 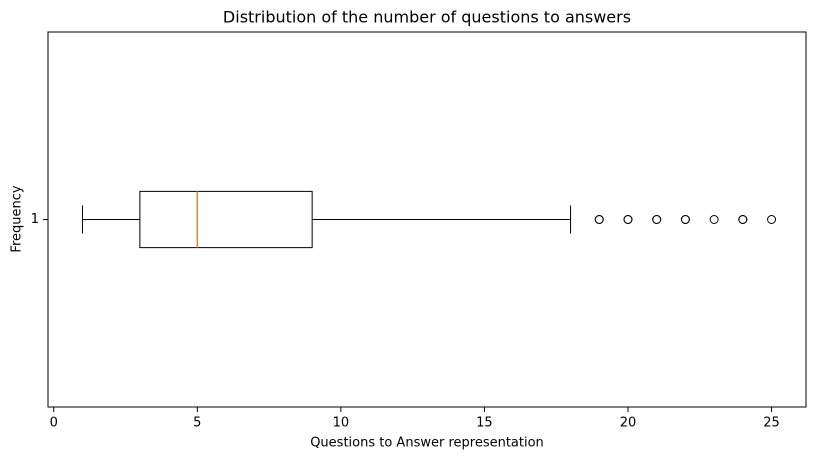 I want to click on box, so click(x=226, y=219).